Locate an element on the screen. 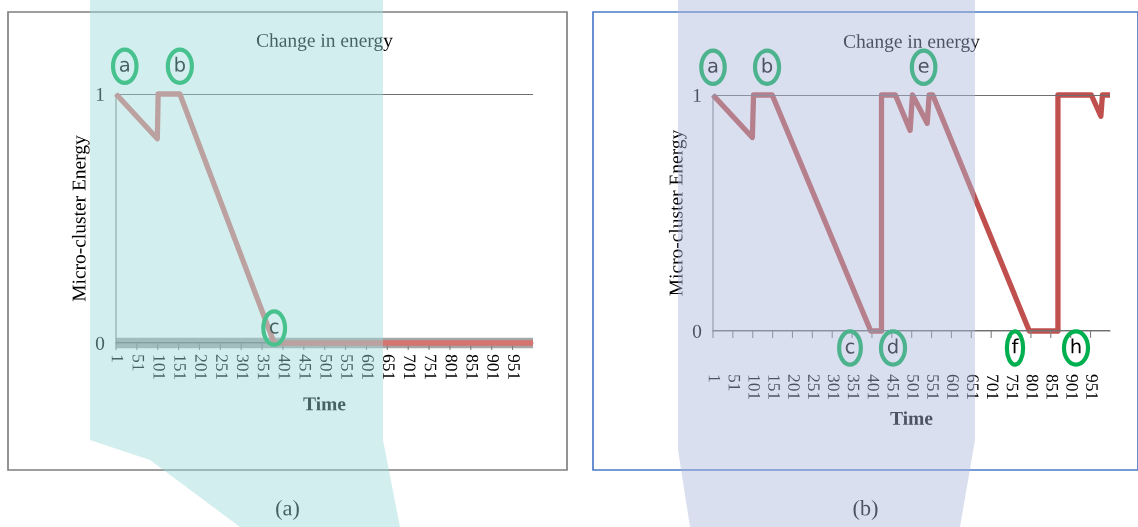  text: c is located at coordinates (850, 348).